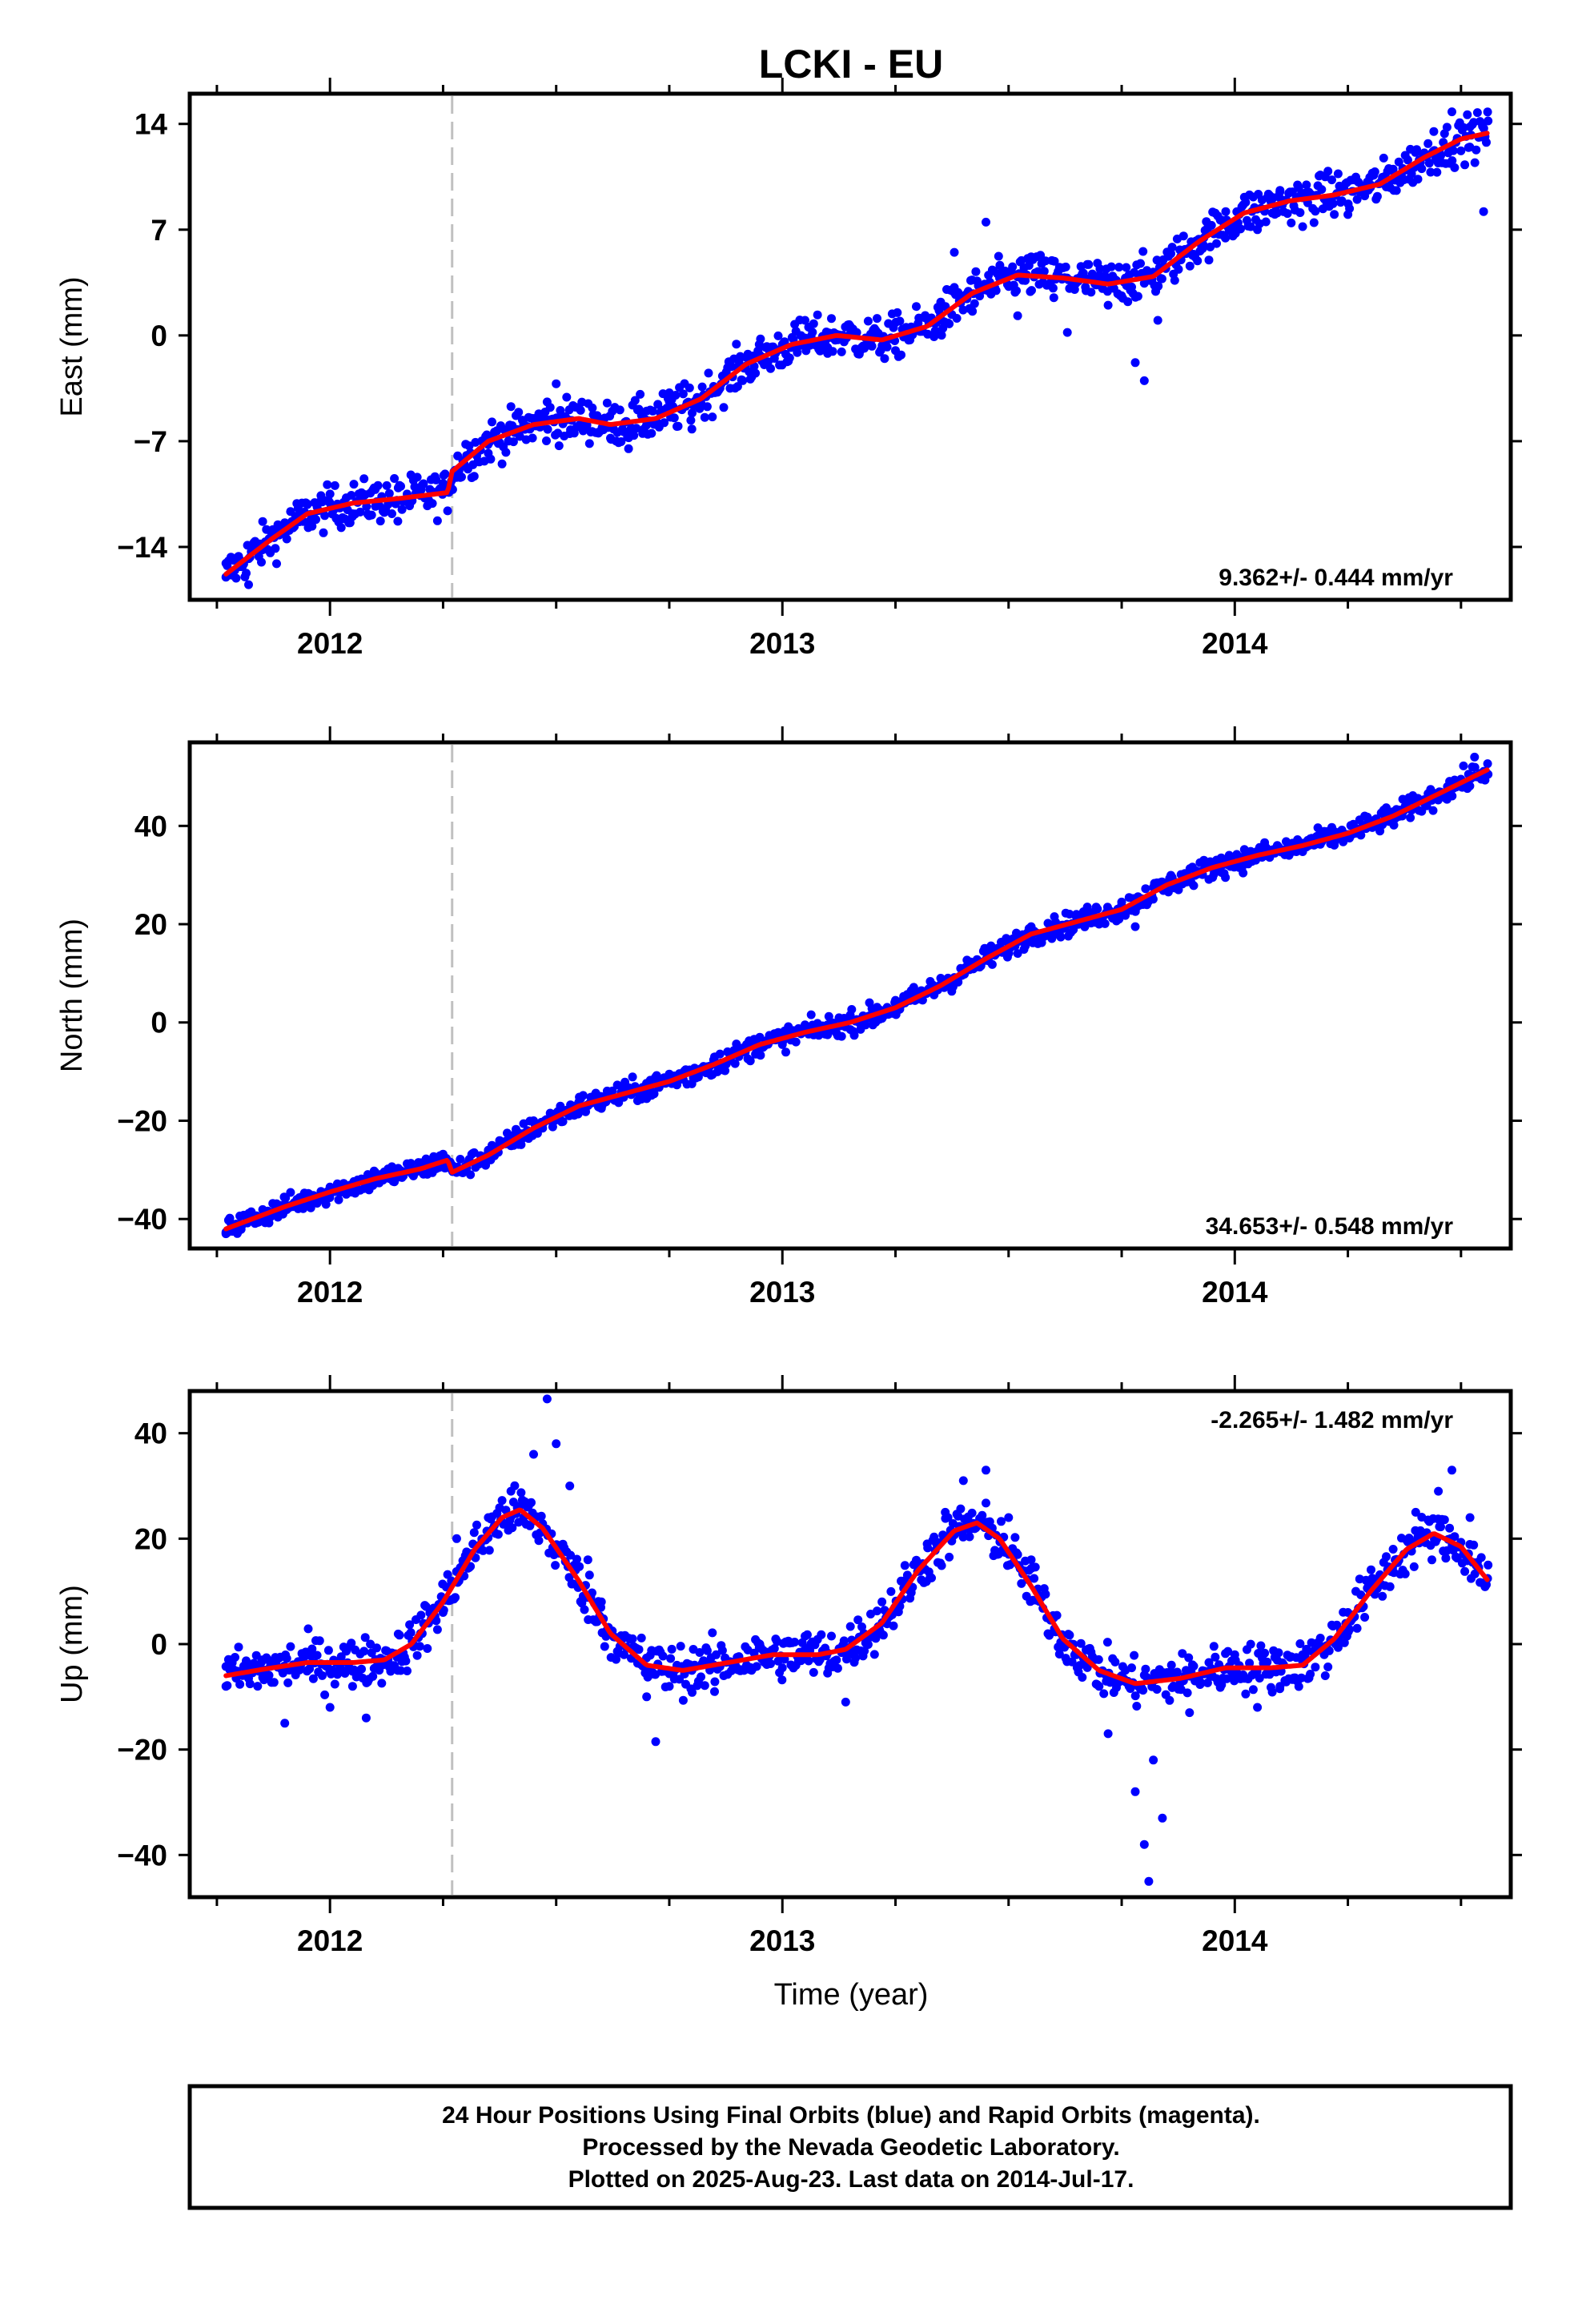 The image size is (1582, 2324). Describe the element at coordinates (72, 995) in the screenshot. I see `north-y-axis-label: North (mm)` at that location.